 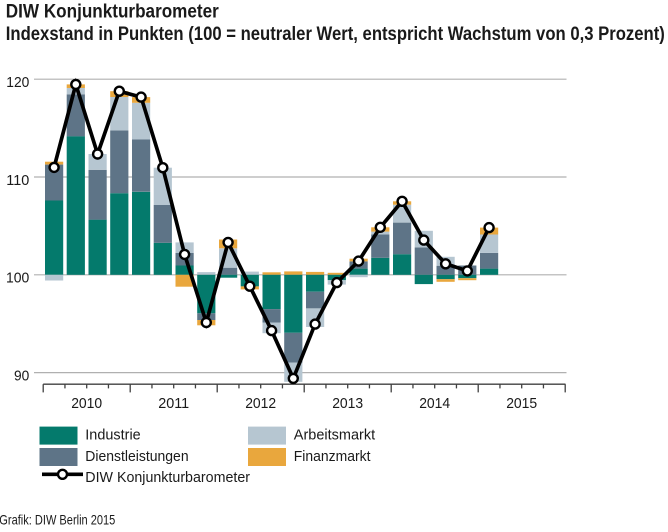 I want to click on svg-text: Arbeitsmarkt, so click(x=335, y=435).